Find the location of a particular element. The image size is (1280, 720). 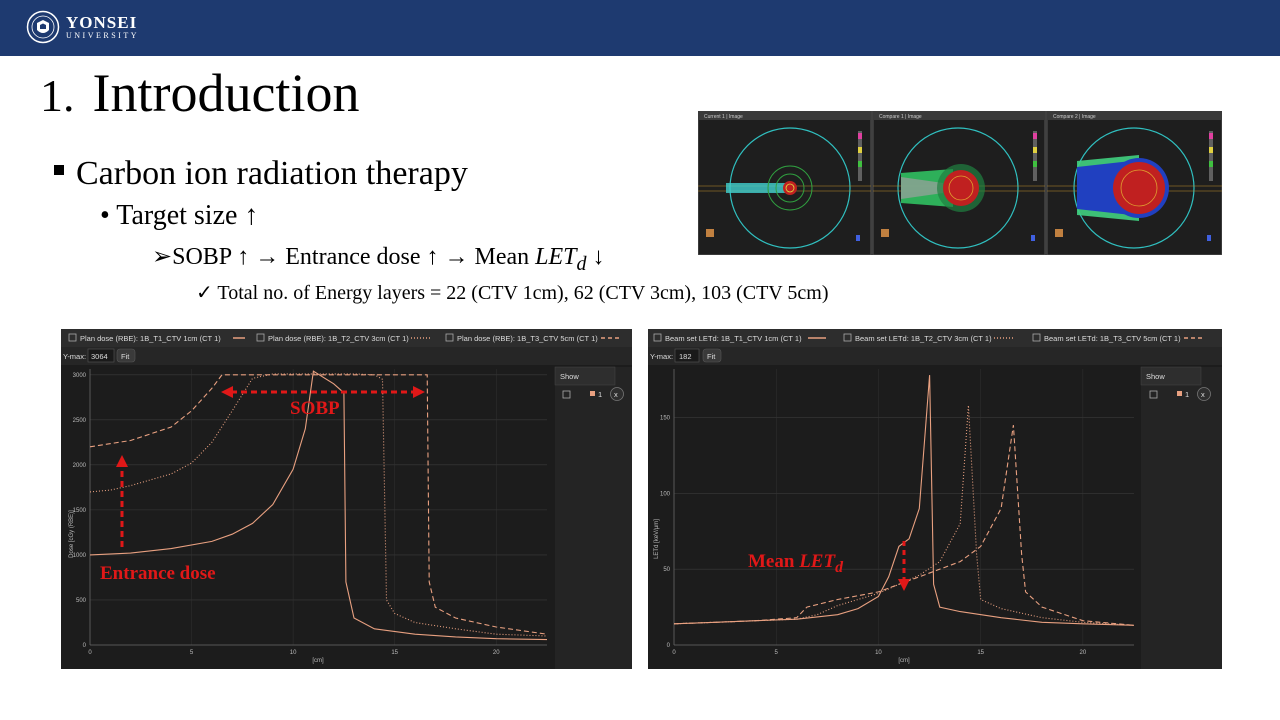

dose-legend-item-3: Plan dose (RBE): 1B_T3_CTV 5cm (CT 1) is located at coordinates (533, 338).